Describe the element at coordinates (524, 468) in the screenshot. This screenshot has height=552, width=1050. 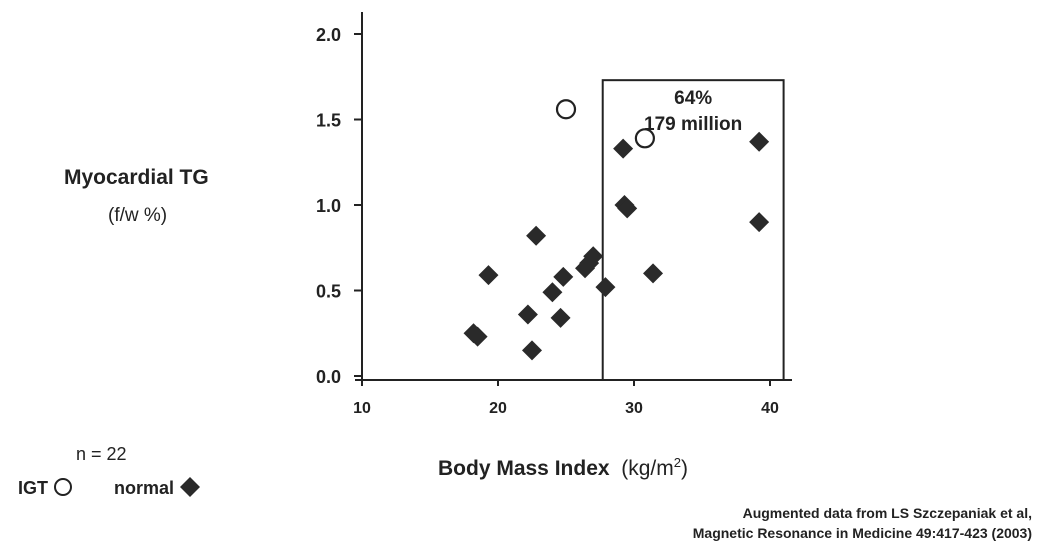
I see `x-axis-title: Body Mass Index` at that location.